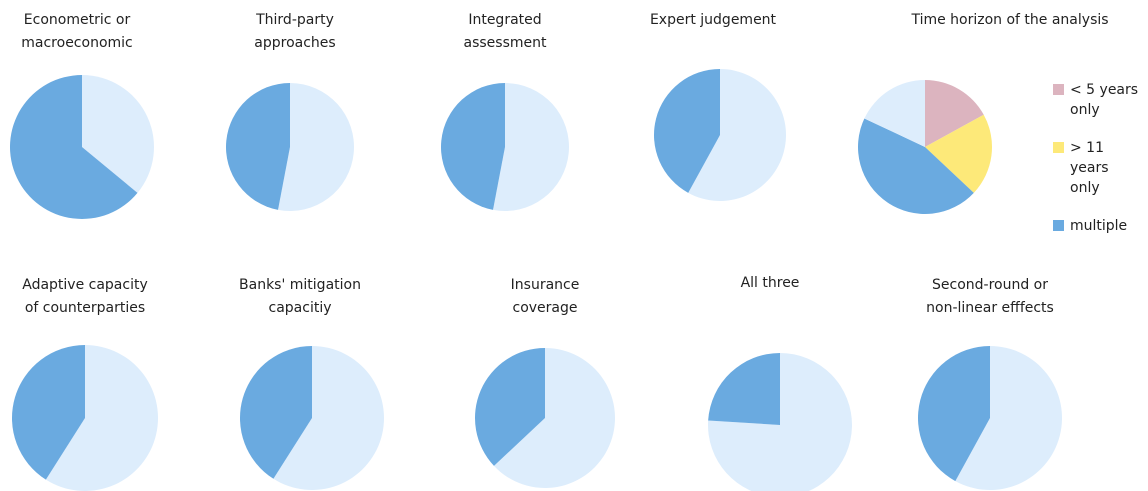 The height and width of the screenshot is (491, 1148). What do you see at coordinates (990, 285) in the screenshot?
I see `chart-title: Second-round or` at bounding box center [990, 285].